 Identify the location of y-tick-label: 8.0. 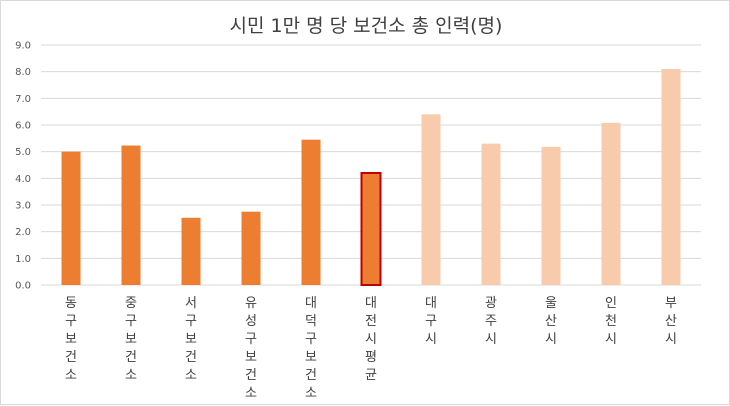
(23, 72).